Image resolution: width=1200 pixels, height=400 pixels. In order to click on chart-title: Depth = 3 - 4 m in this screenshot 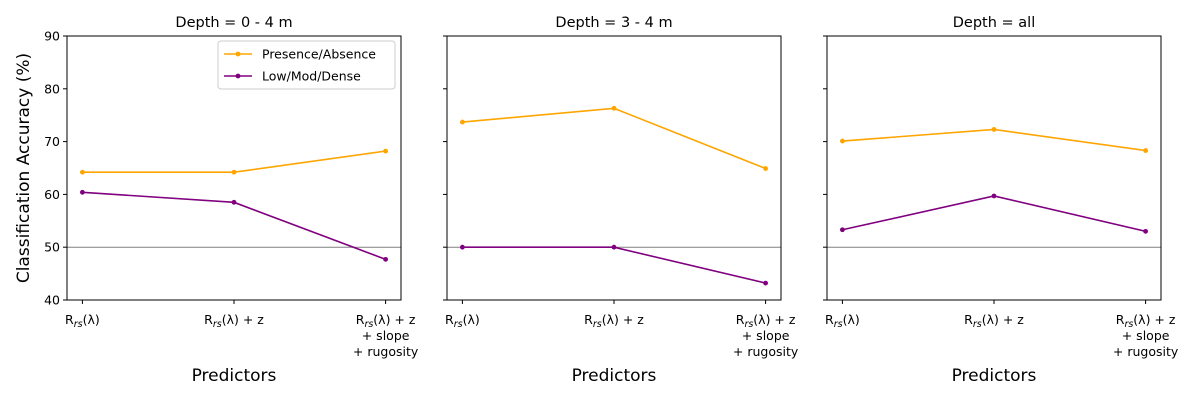, I will do `click(613, 23)`.